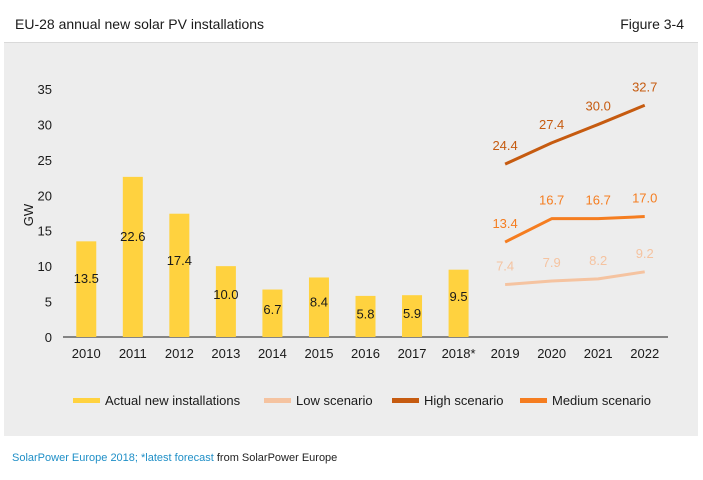  Describe the element at coordinates (179, 260) in the screenshot. I see `bar-value-label: 17.4` at that location.